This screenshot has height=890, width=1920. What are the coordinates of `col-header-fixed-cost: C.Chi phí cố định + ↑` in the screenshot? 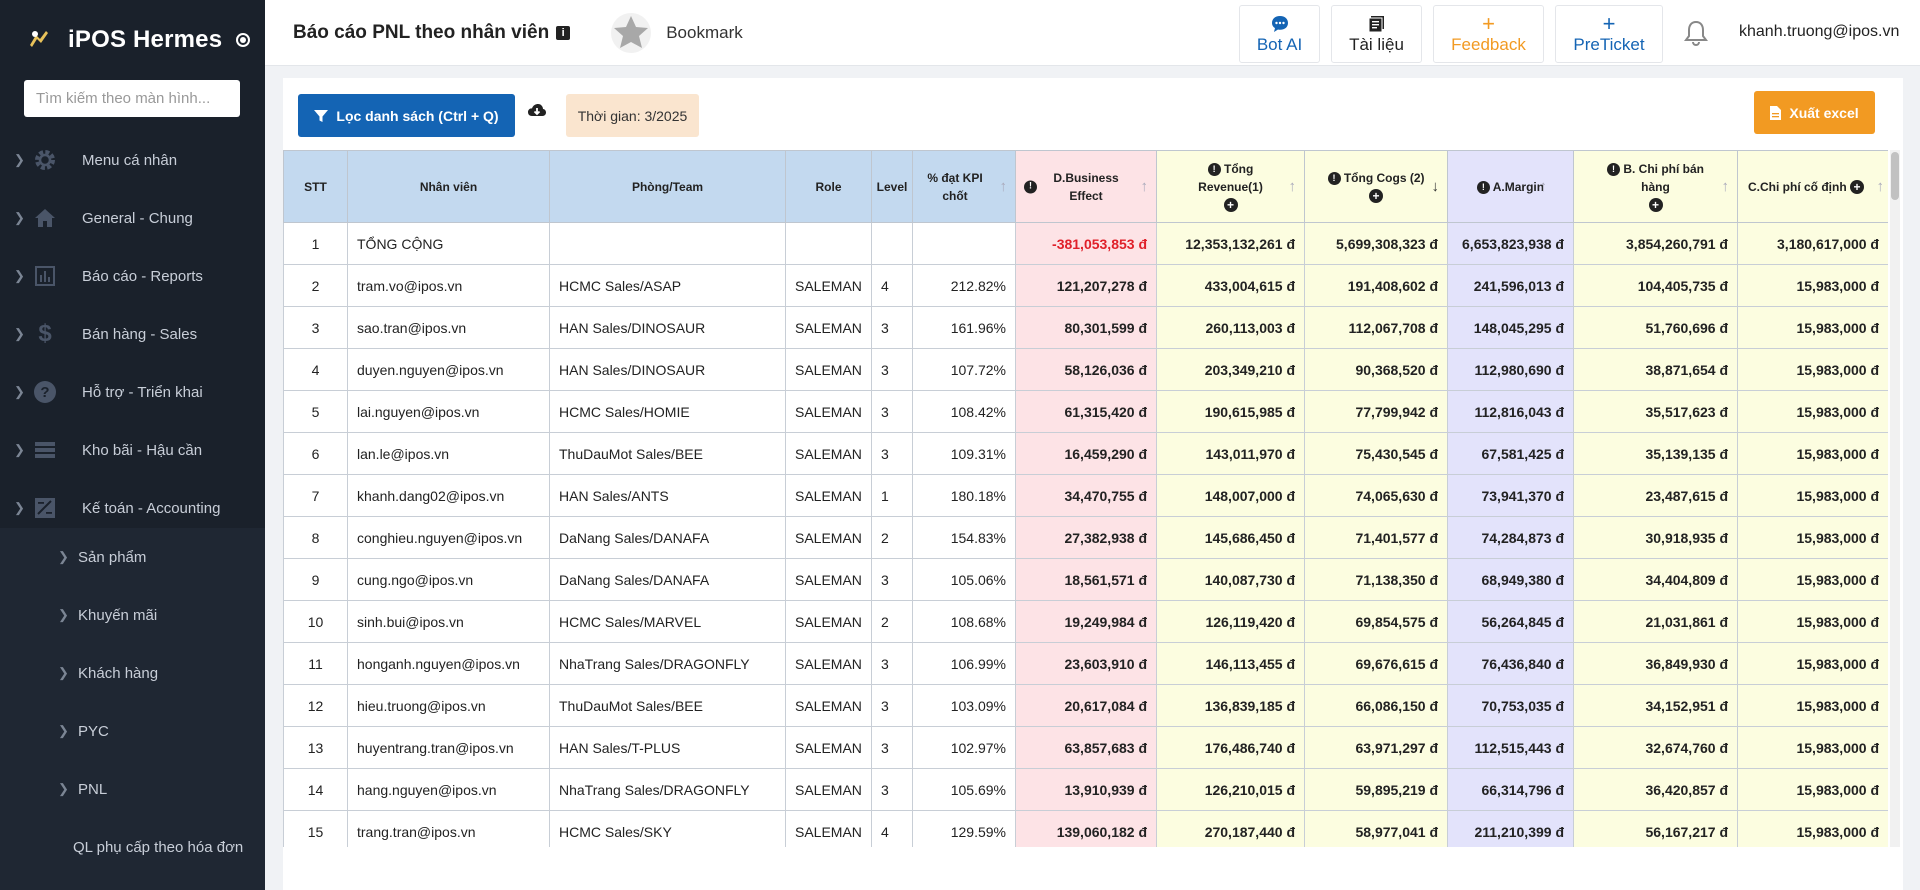 It's located at (1812, 186).